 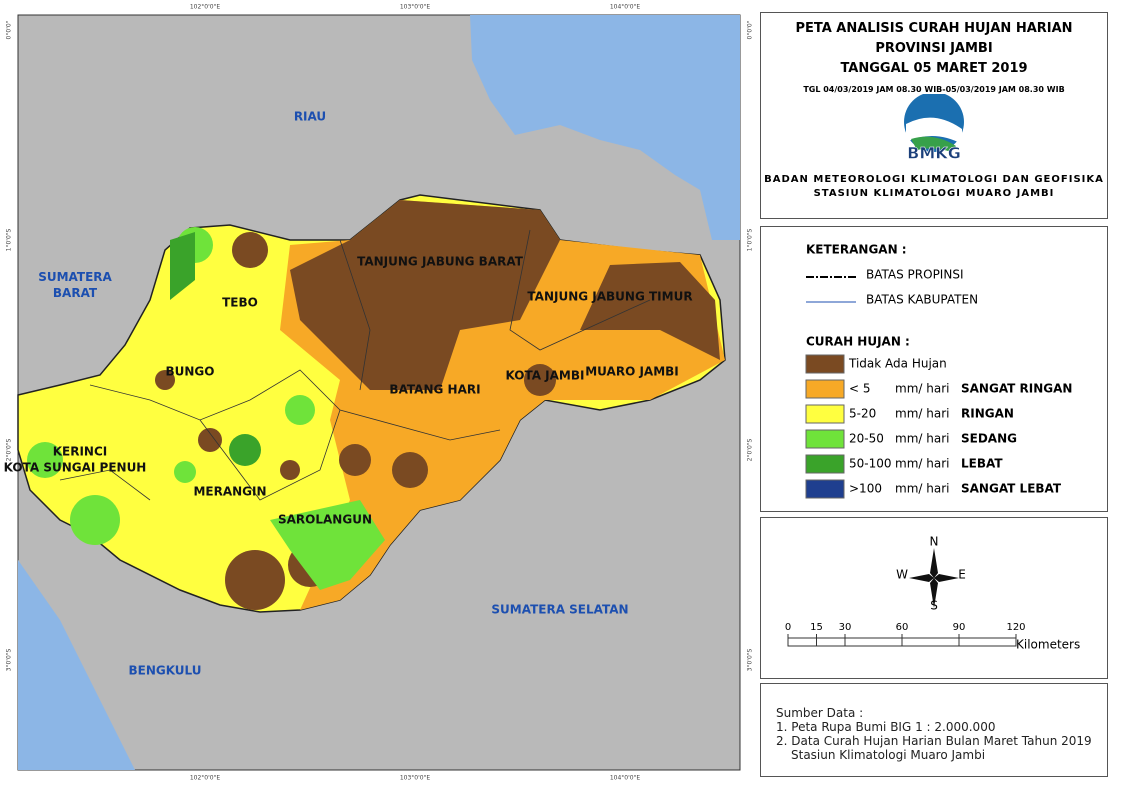 What do you see at coordinates (816, 627) in the screenshot?
I see `scale-label: 15` at bounding box center [816, 627].